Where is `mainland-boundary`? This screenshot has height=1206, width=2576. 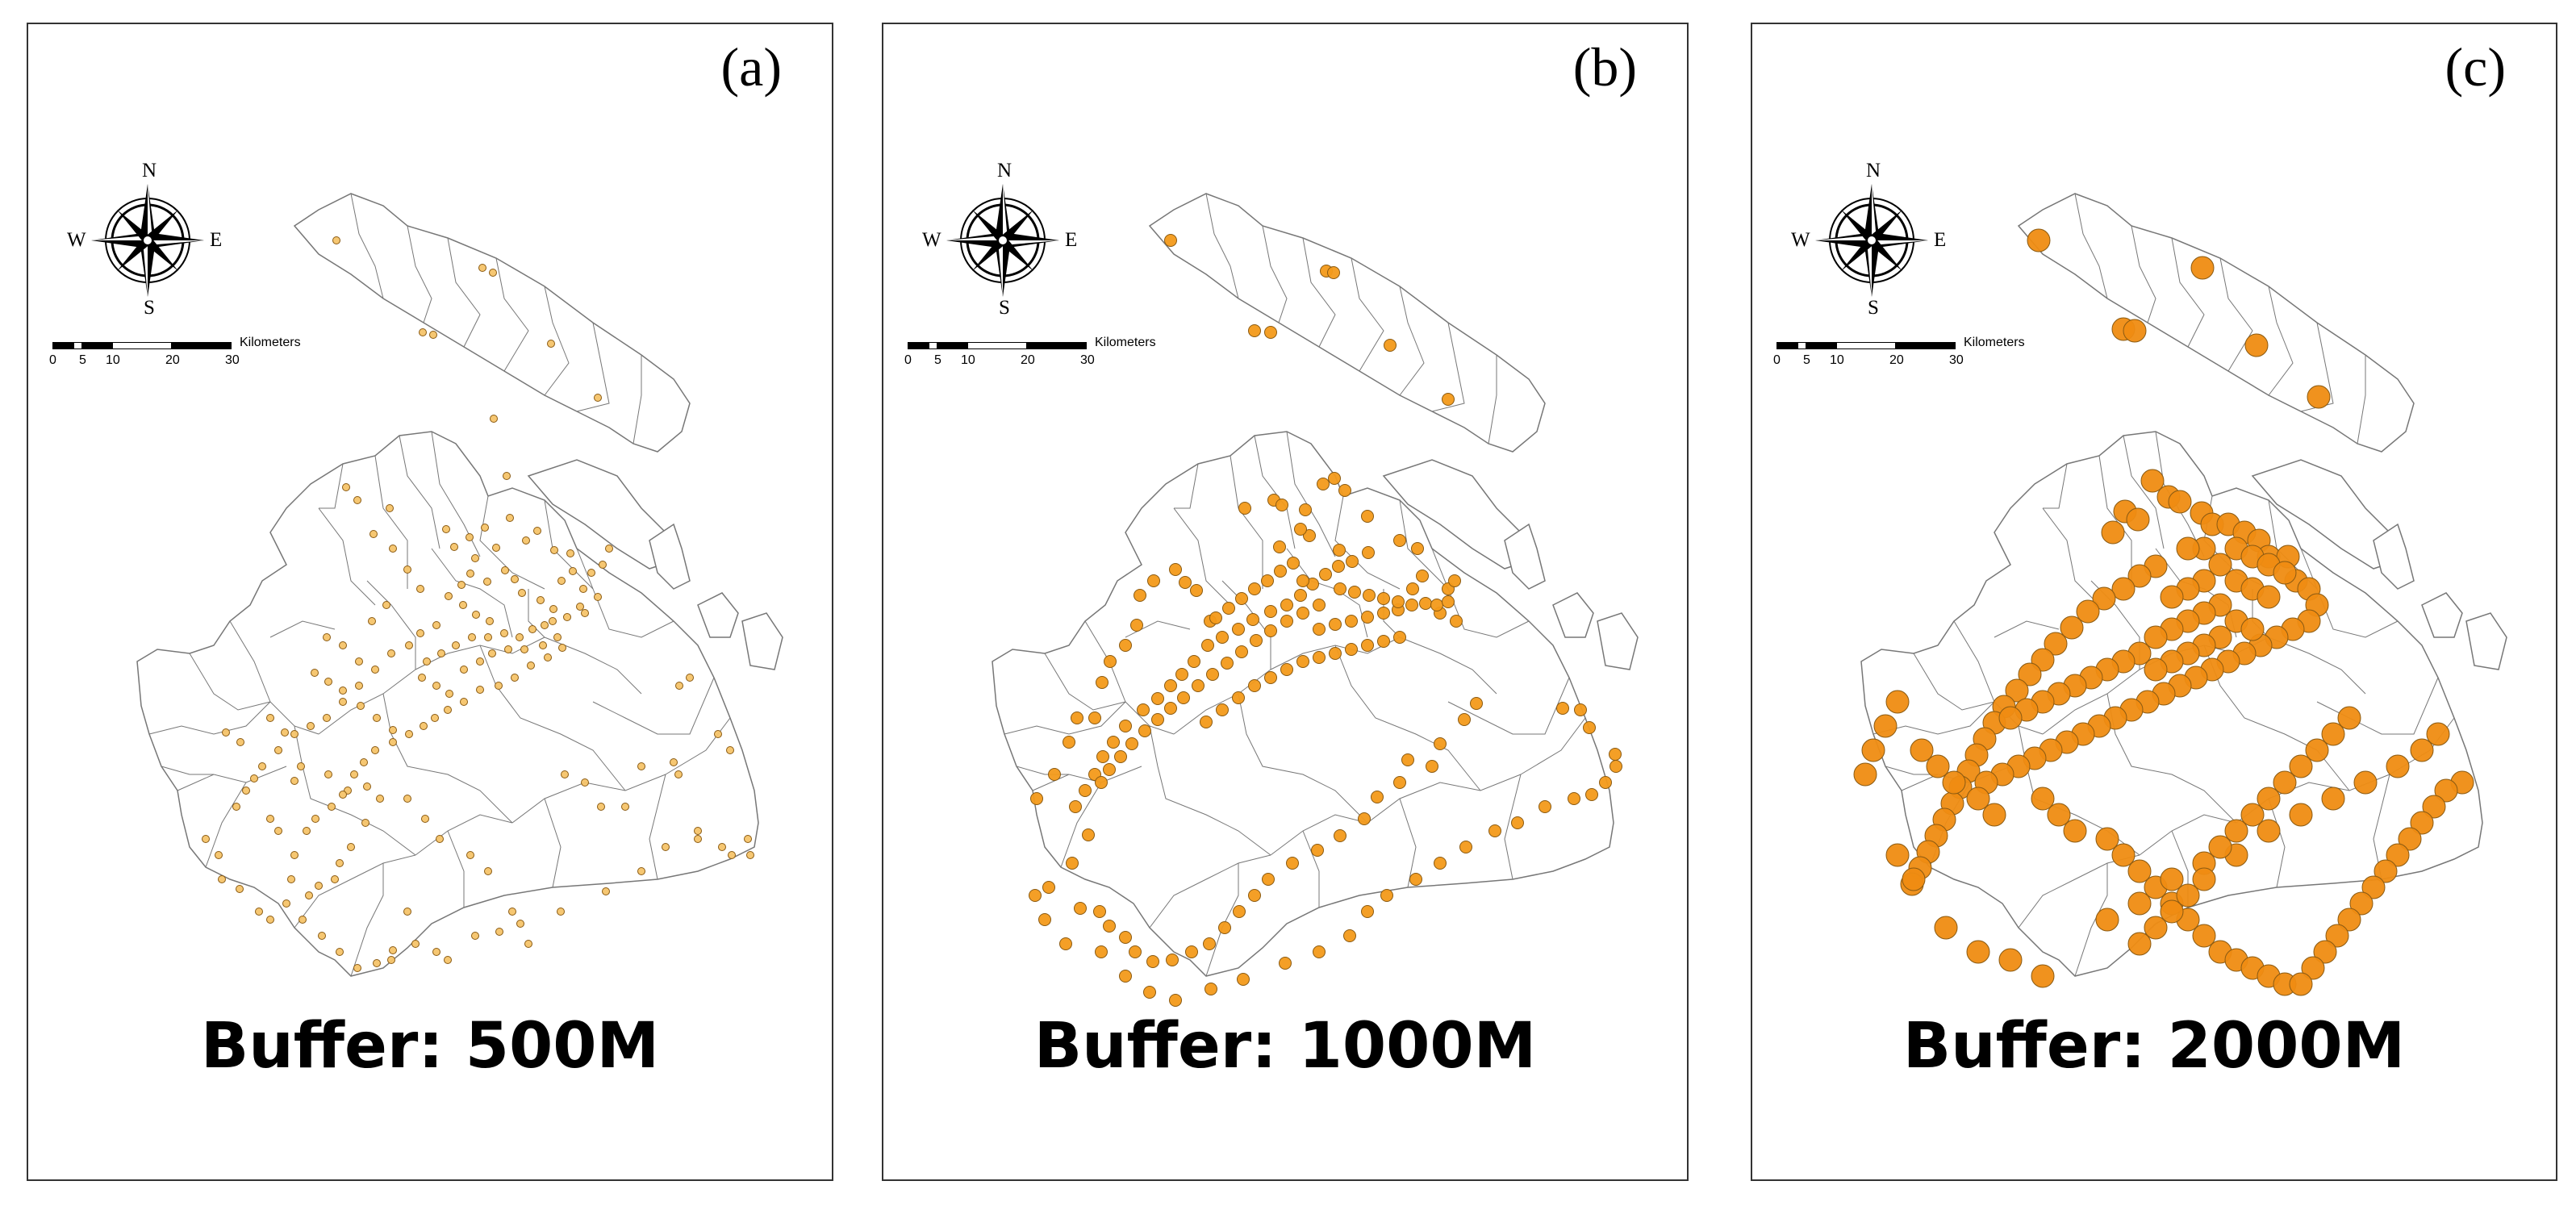
mainland-boundary is located at coordinates (447, 704).